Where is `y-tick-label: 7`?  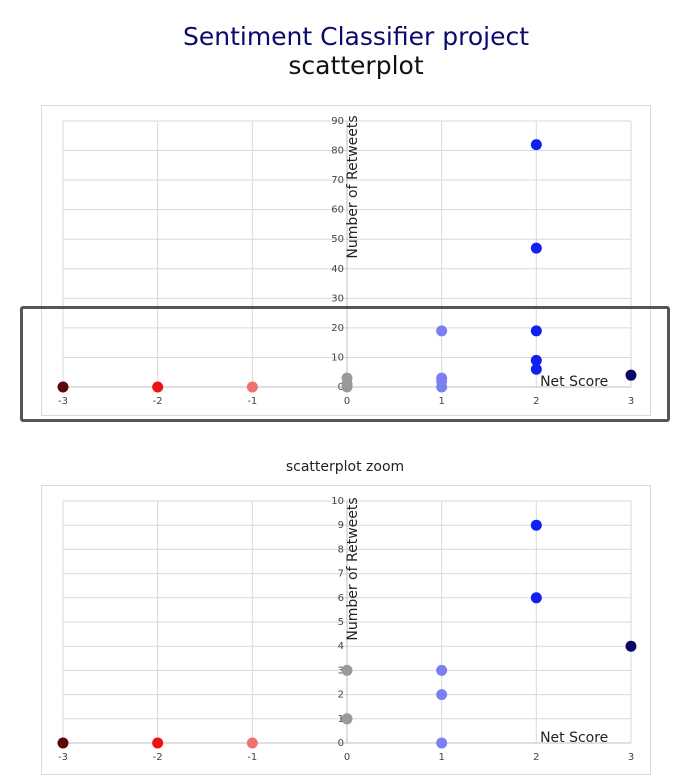
y-tick-label: 7 is located at coordinates (341, 574).